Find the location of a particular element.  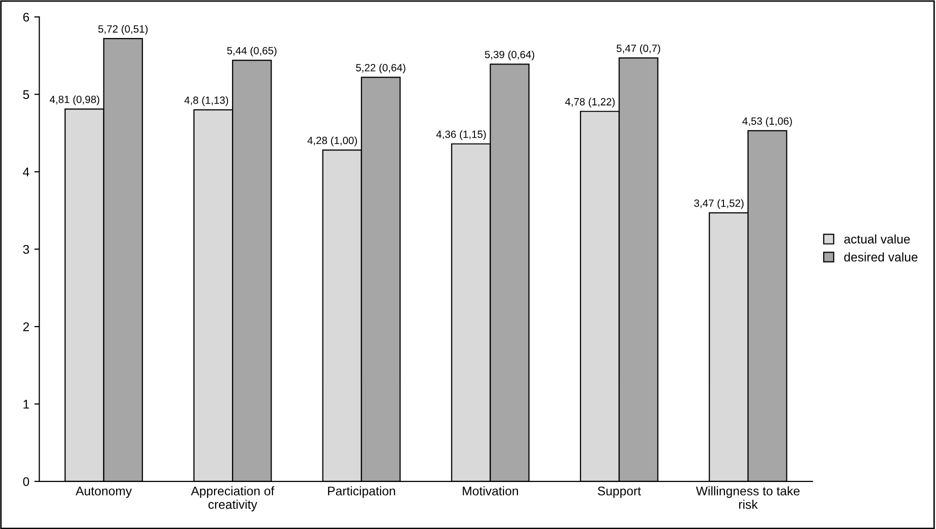

data-label: 5,47 (0,7) is located at coordinates (638, 49).